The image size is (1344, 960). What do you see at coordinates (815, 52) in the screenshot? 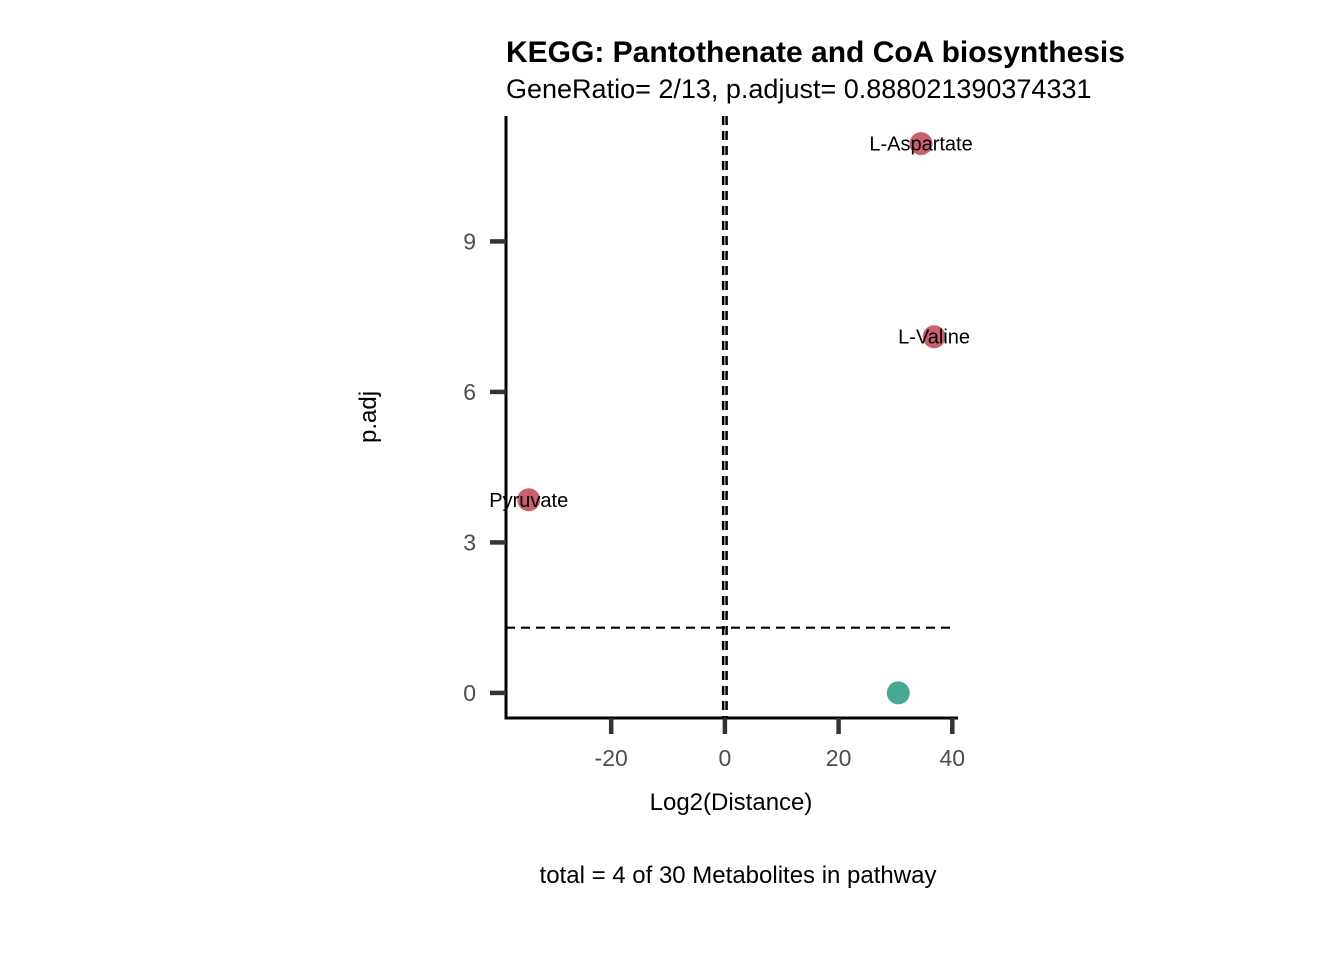
I see `chart-title: KEGG: Pantothenate and CoA biosynthesis` at bounding box center [815, 52].